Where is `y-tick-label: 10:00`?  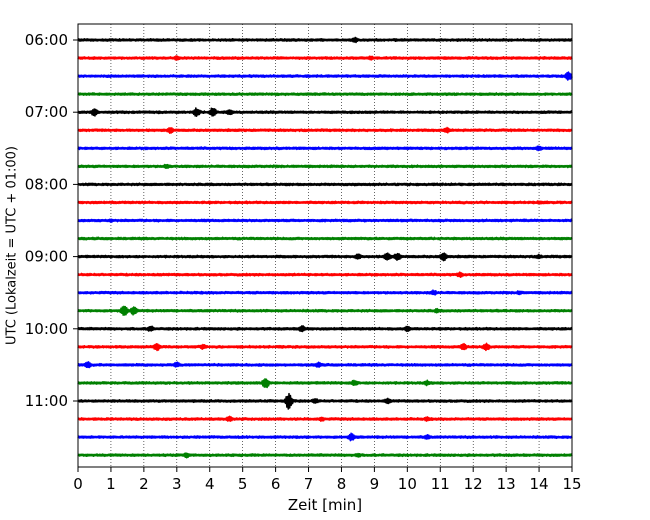 y-tick-label: 10:00 is located at coordinates (46, 329).